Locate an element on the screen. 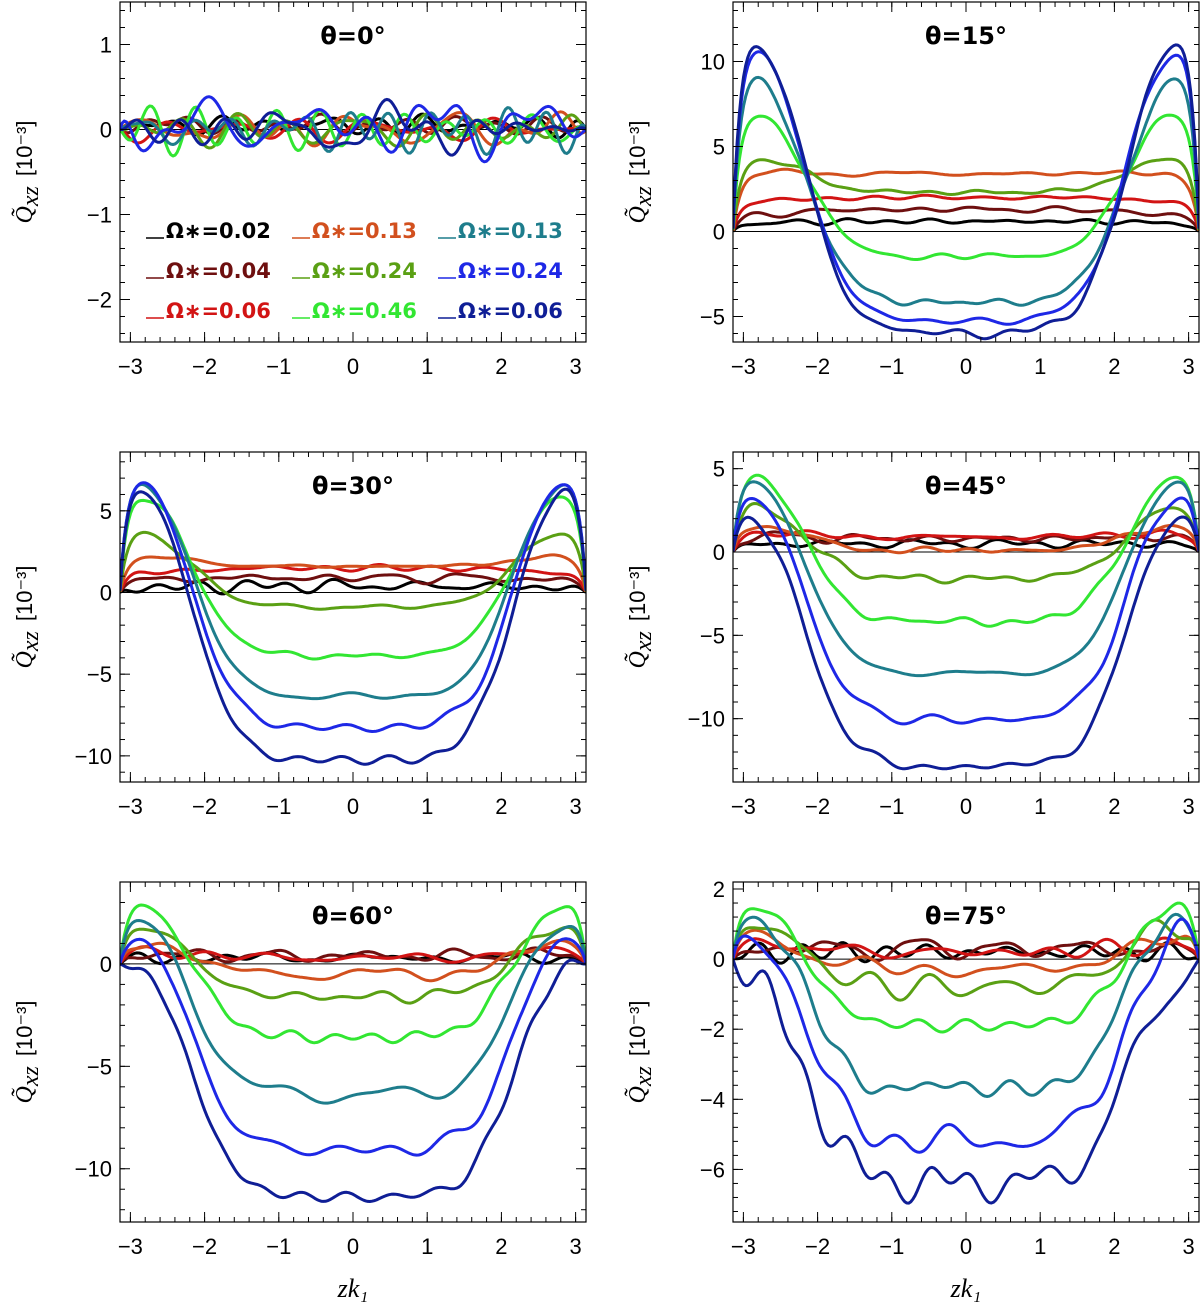 This screenshot has width=1200, height=1312. panel-1: −3 −2 −1 0 1 2 3 10 5 0 −5 Q̃xz [10⁻³] θ=15° is located at coordinates (912, 190).